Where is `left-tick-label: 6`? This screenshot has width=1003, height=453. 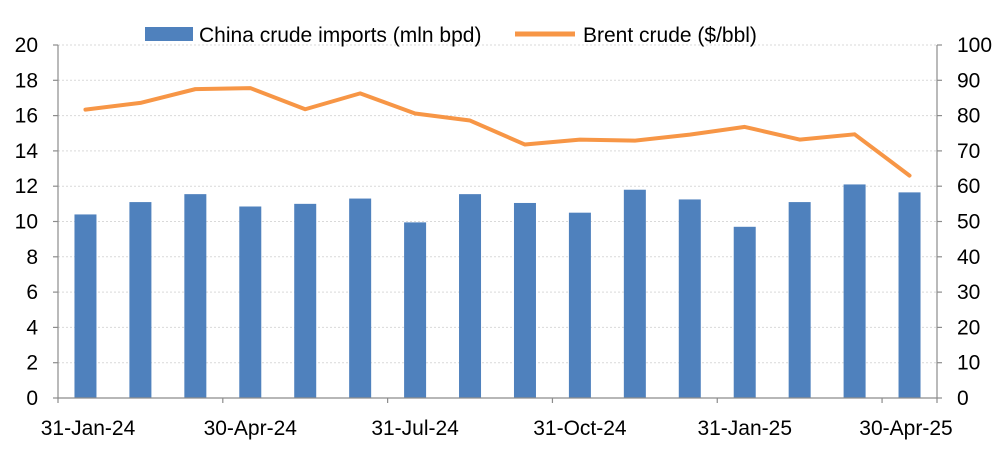 left-tick-label: 6 is located at coordinates (32, 292).